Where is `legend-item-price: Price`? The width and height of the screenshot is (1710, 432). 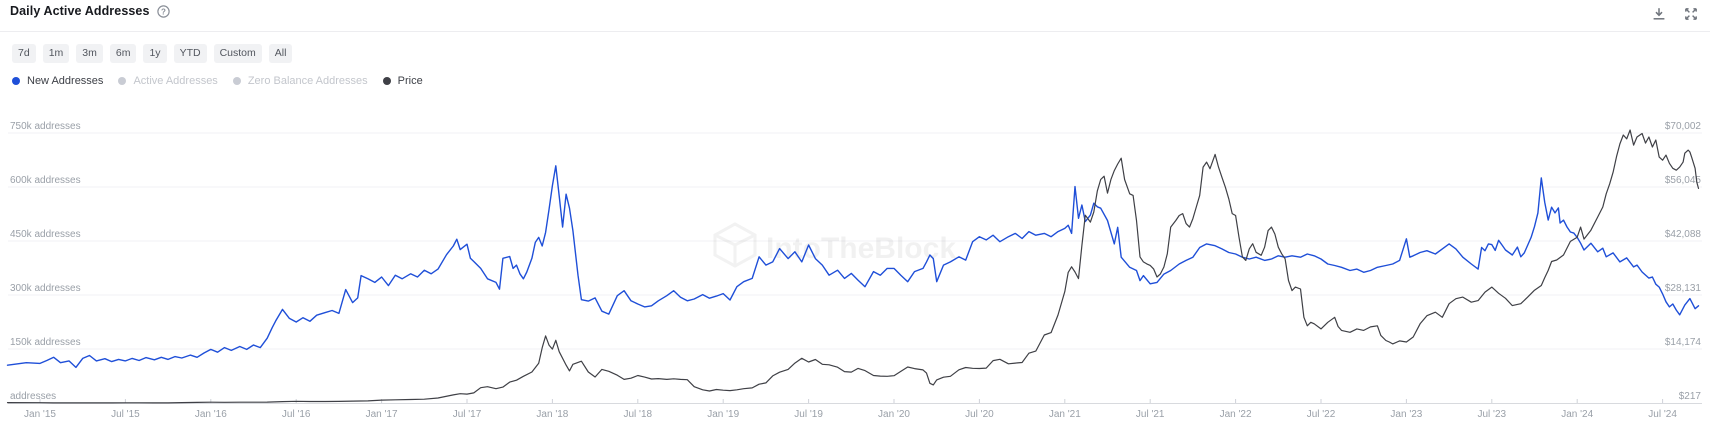
legend-item-price: Price is located at coordinates (402, 81).